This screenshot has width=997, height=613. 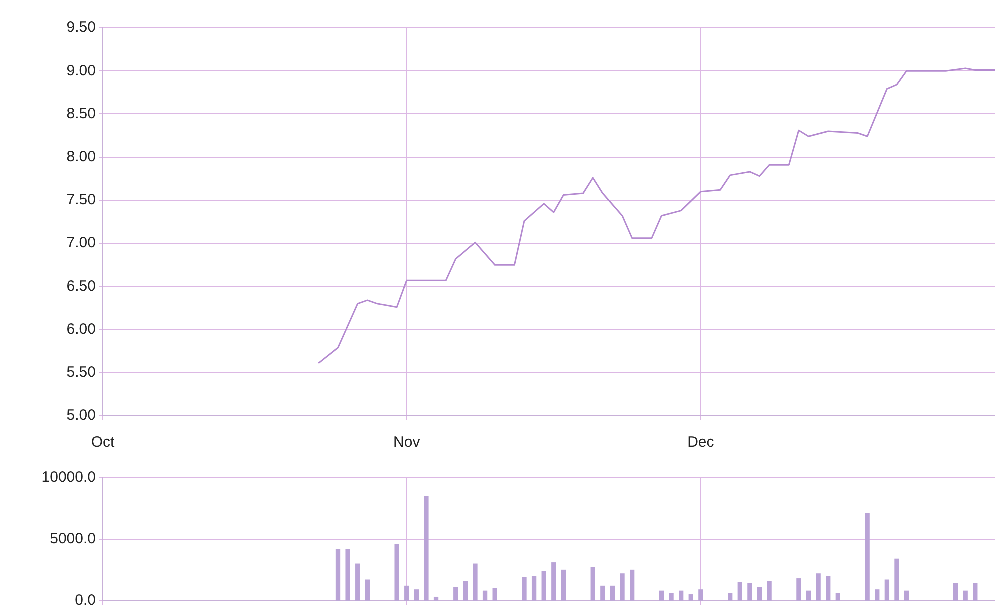 What do you see at coordinates (81, 113) in the screenshot?
I see `y-tick-label: 8.50` at bounding box center [81, 113].